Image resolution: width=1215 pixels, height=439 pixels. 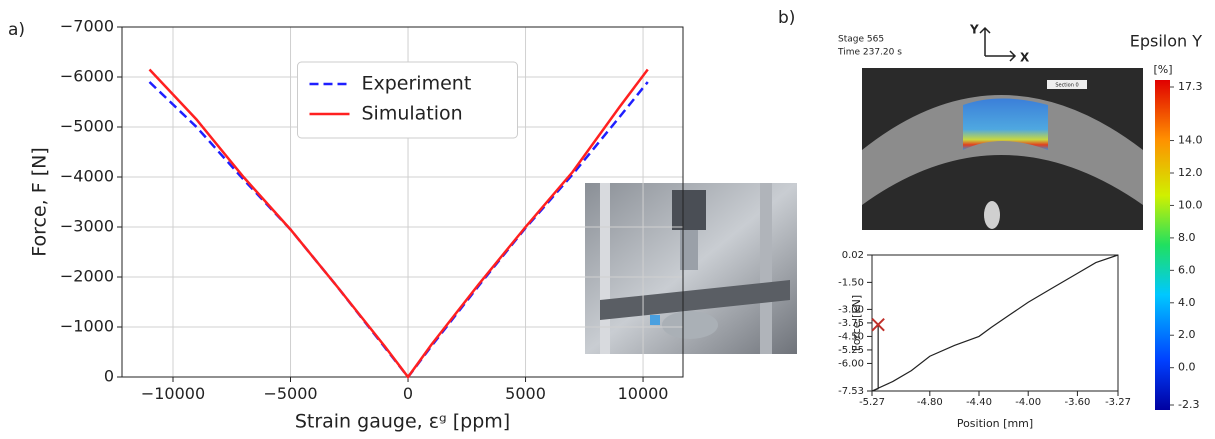 I want to click on colorbar-title: Epsilon Y, so click(x=1166, y=41).